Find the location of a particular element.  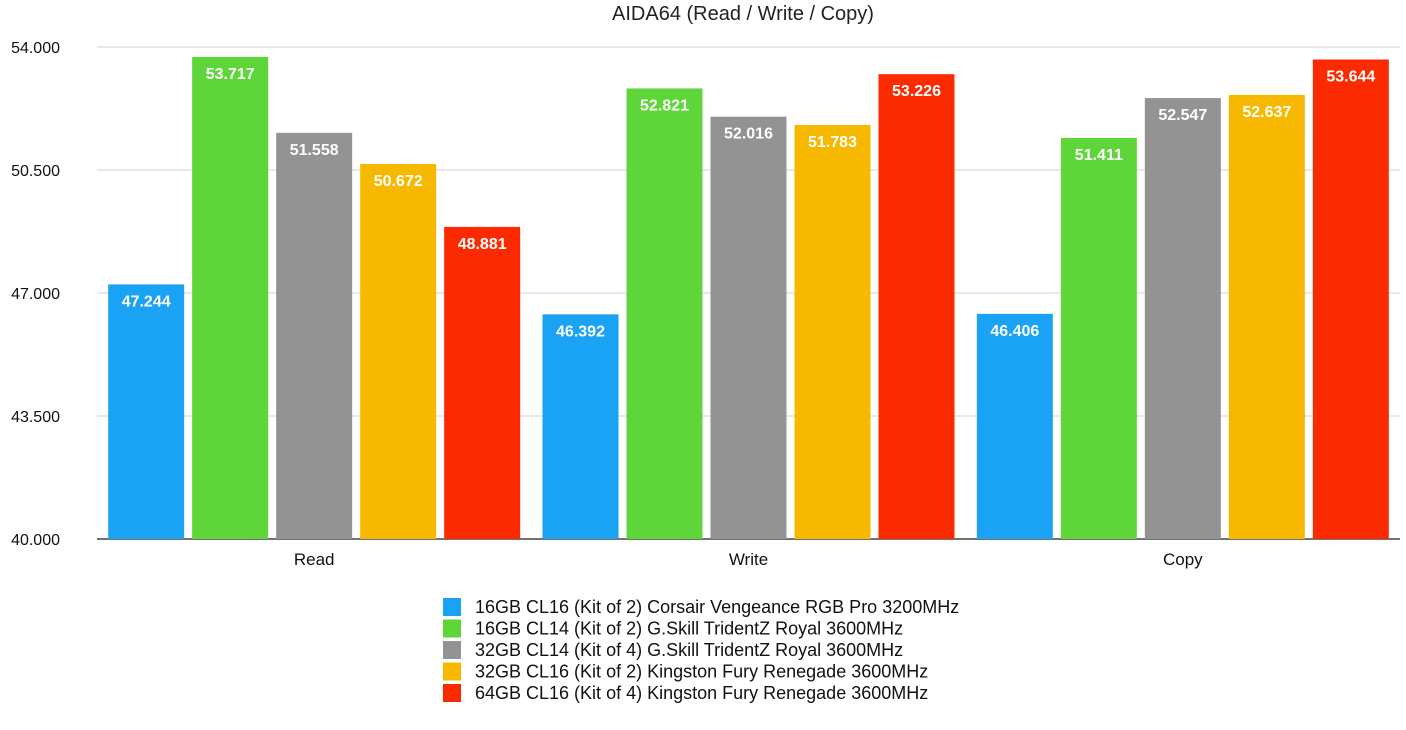

y-tick-label: 47.000 is located at coordinates (35, 294).